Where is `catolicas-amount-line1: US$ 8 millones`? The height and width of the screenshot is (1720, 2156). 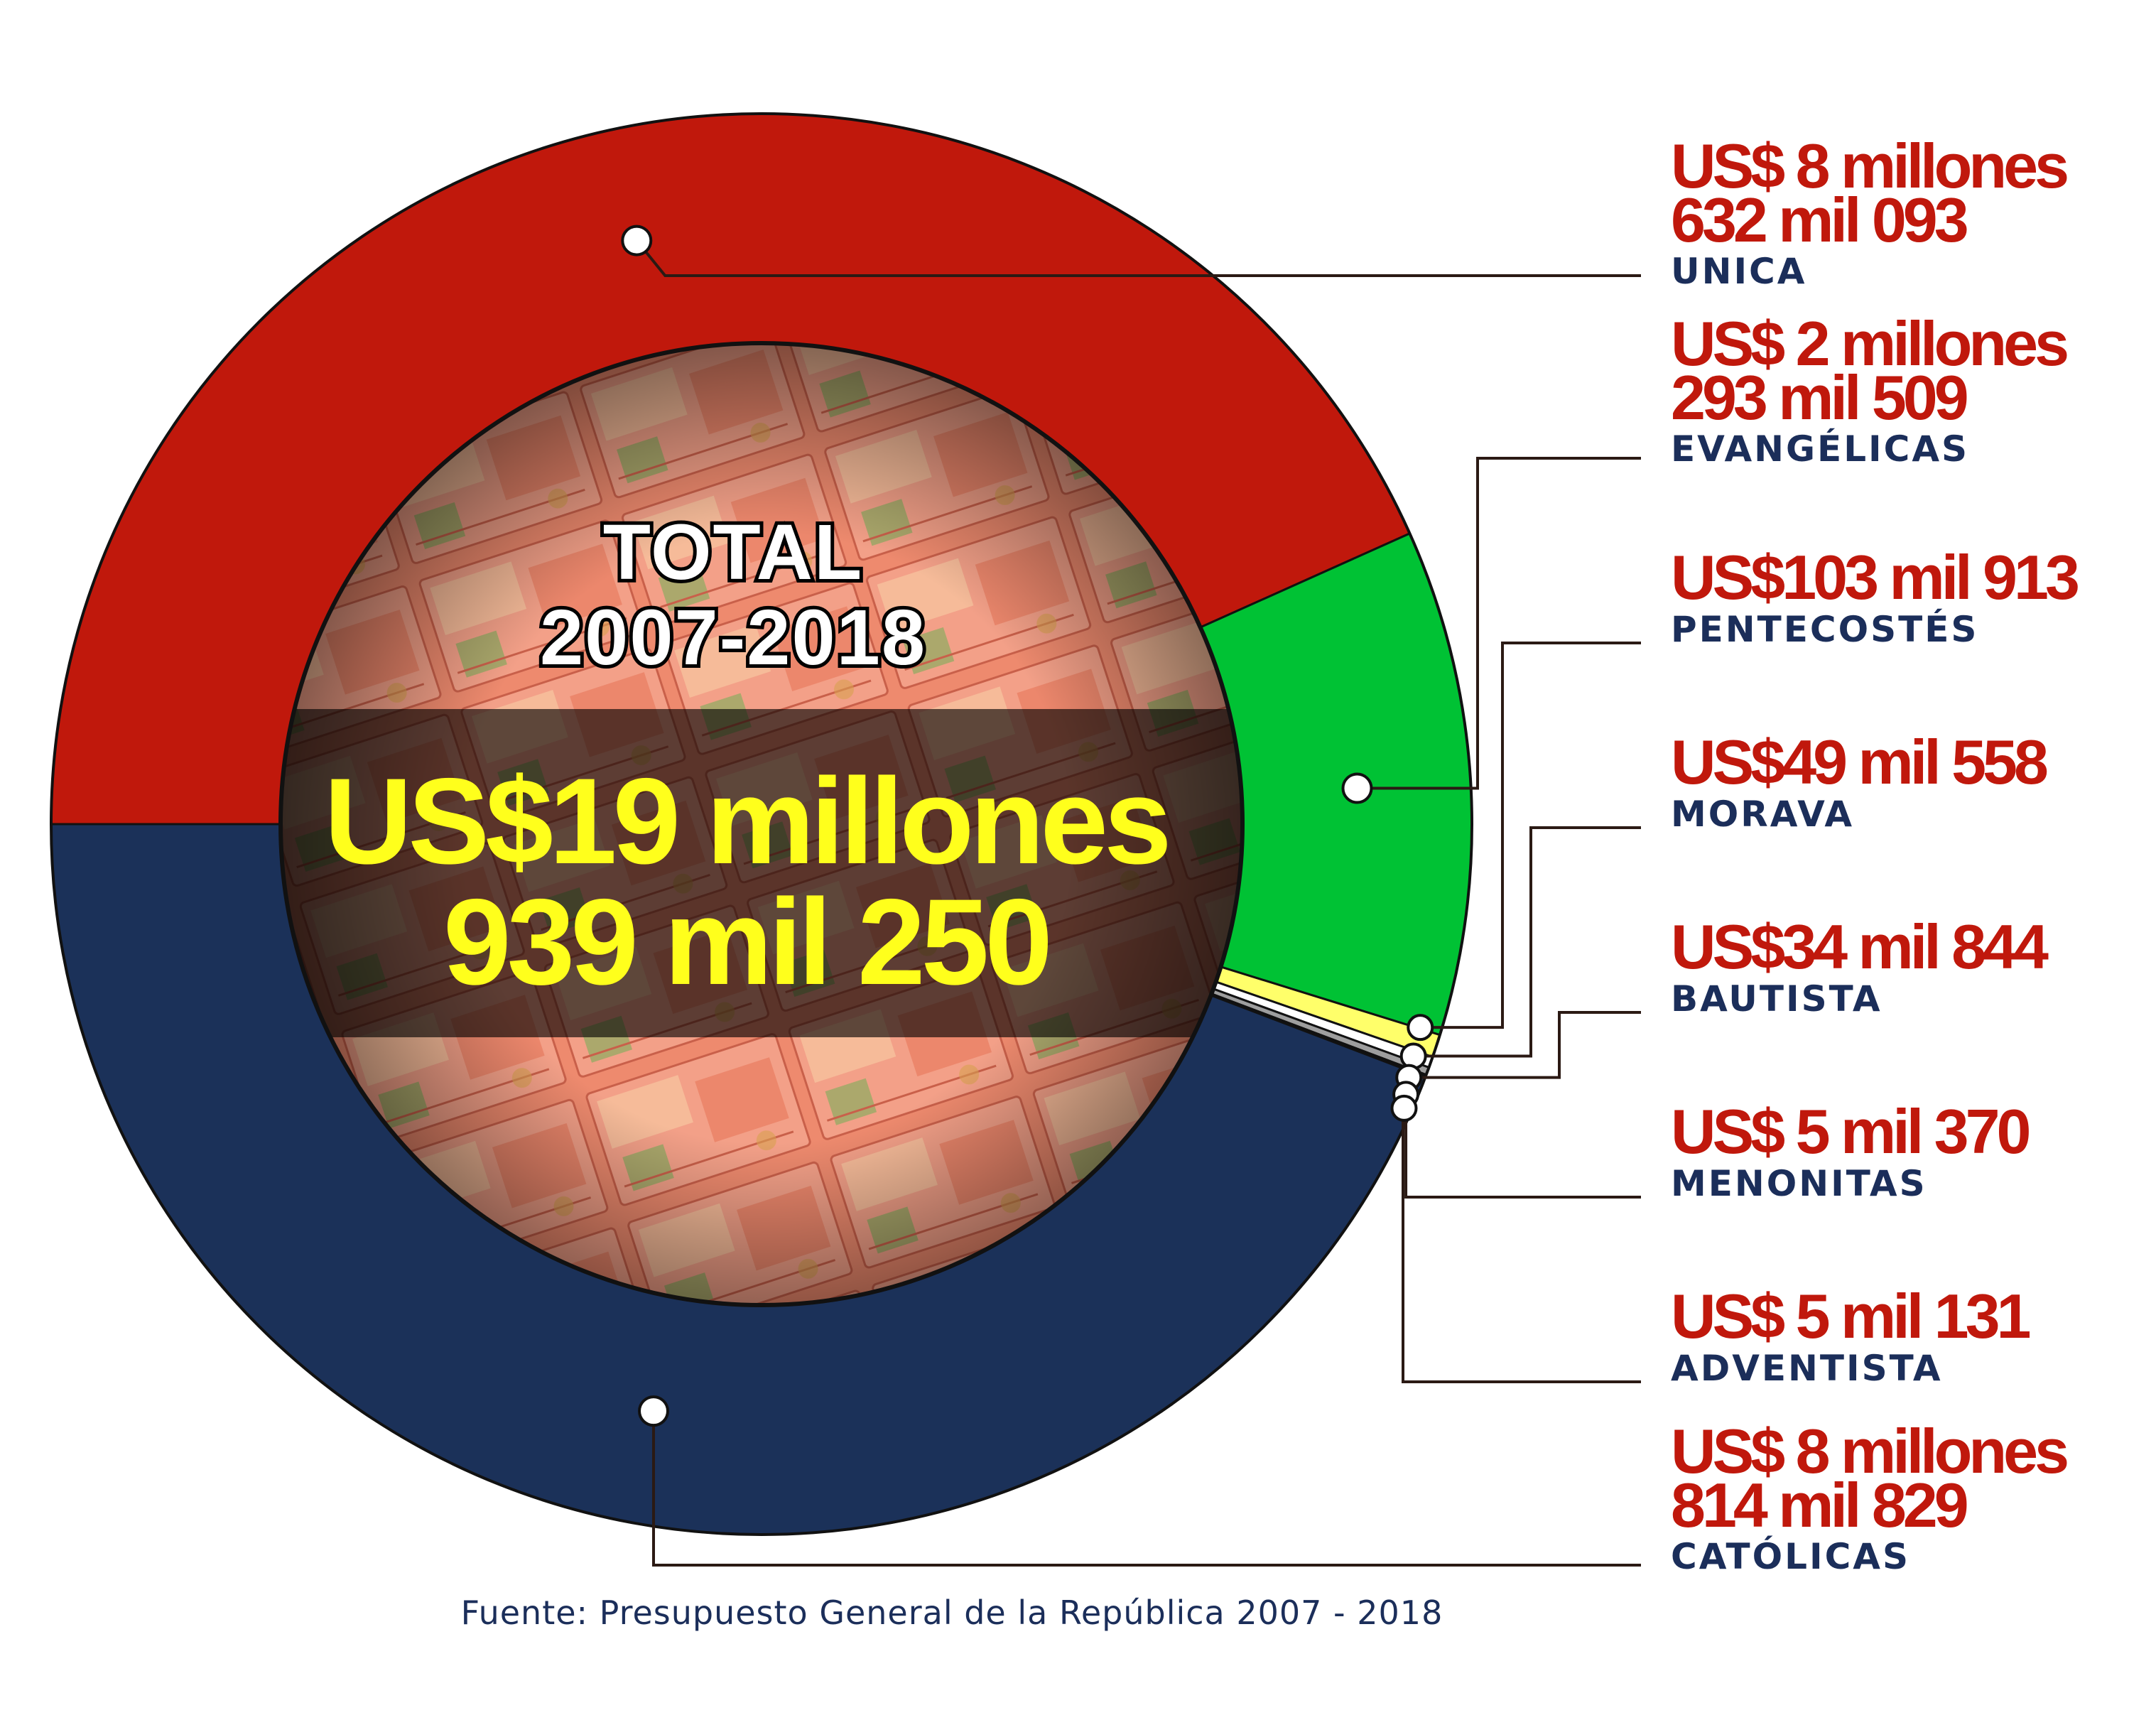
catolicas-amount-line1: US$ 8 millones is located at coordinates (1870, 1451).